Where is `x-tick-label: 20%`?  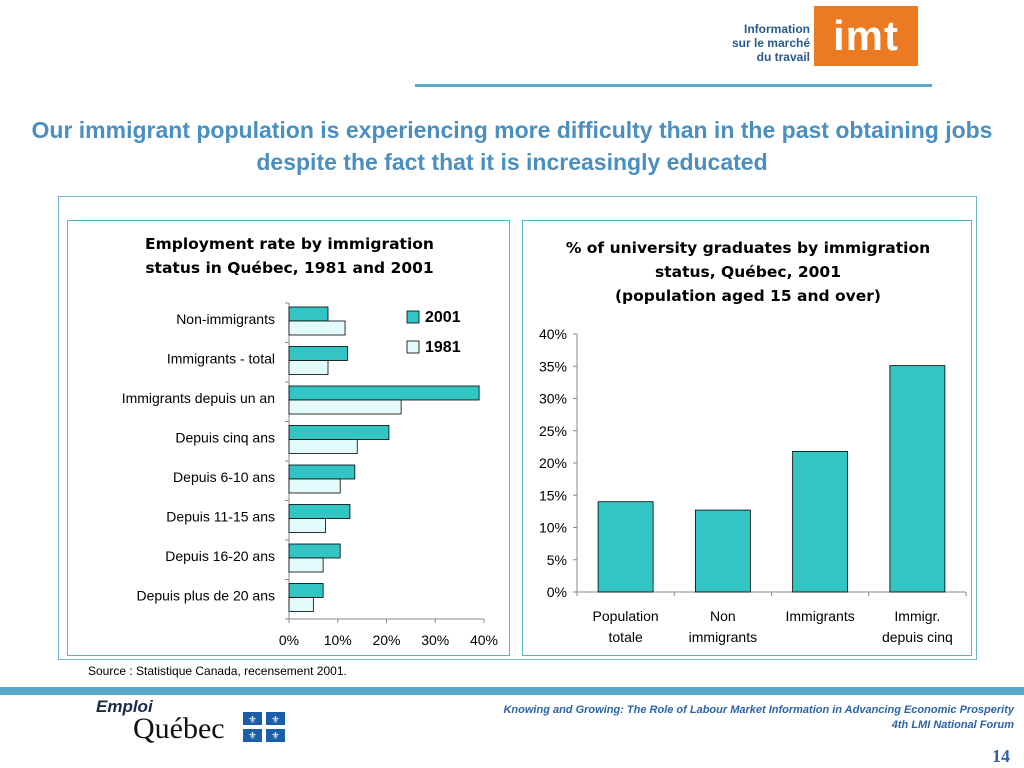
x-tick-label: 20% is located at coordinates (386, 640).